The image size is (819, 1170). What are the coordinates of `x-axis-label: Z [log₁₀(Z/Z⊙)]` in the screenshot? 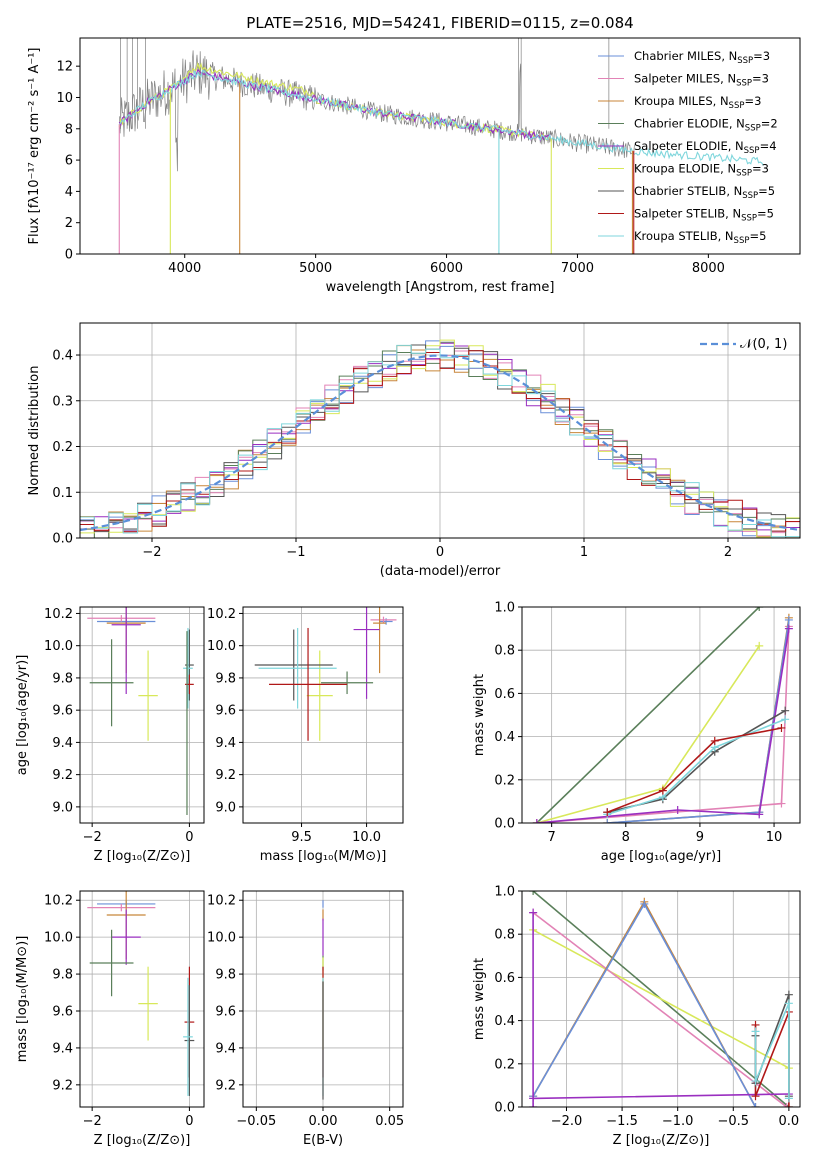 It's located at (661, 1140).